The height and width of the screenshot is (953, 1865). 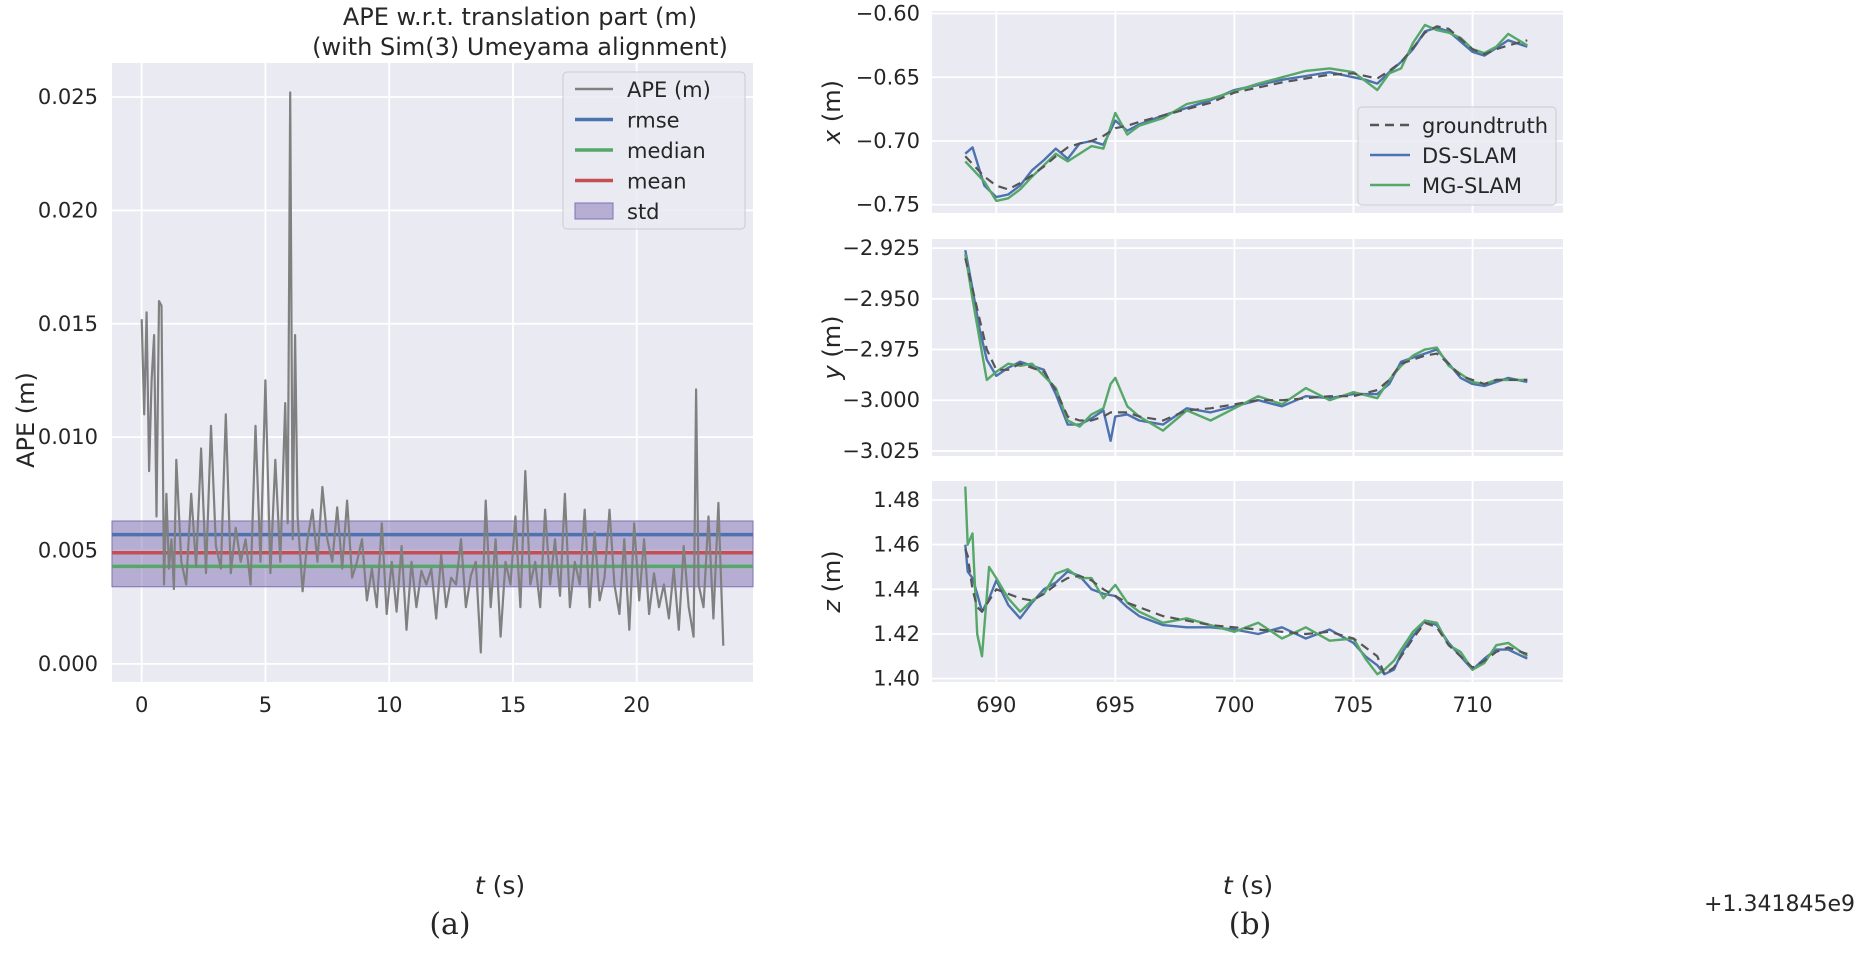 What do you see at coordinates (68, 550) in the screenshot?
I see `y-tick-label: 0.005` at bounding box center [68, 550].